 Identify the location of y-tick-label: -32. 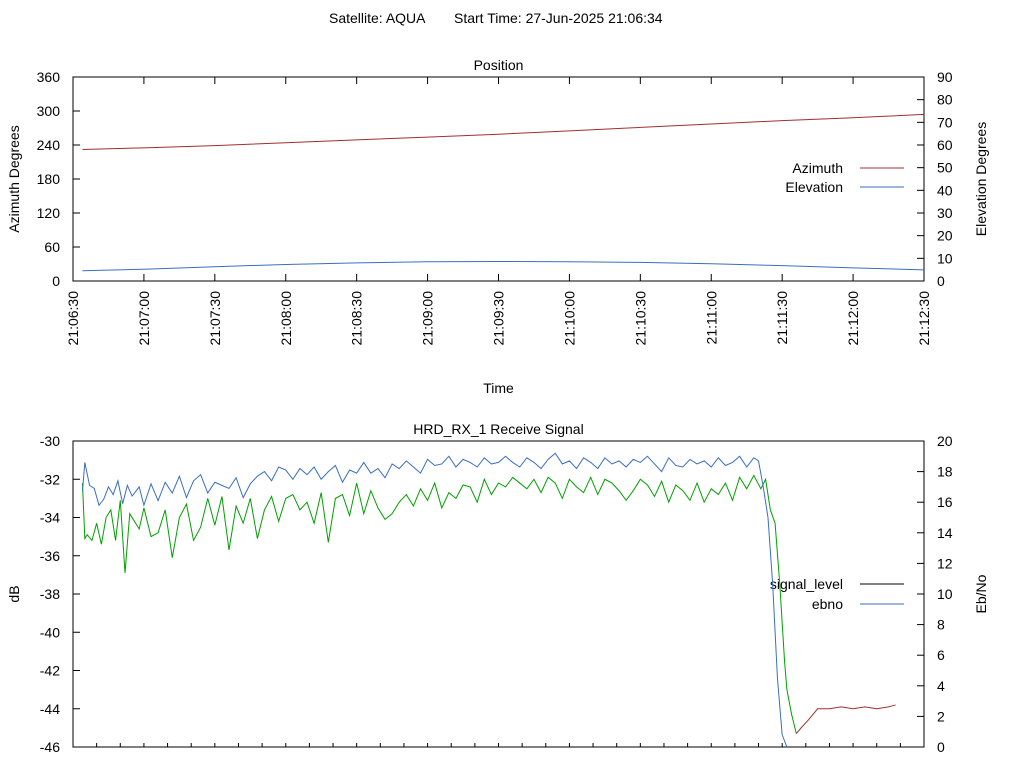
(50, 479).